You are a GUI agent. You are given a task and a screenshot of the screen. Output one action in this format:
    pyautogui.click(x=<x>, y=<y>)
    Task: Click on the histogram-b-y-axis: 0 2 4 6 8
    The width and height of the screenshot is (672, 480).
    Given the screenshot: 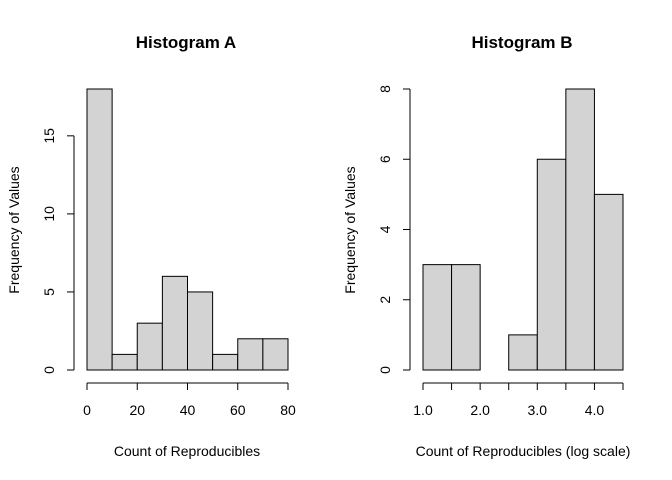 What is the action you would take?
    pyautogui.click(x=394, y=229)
    